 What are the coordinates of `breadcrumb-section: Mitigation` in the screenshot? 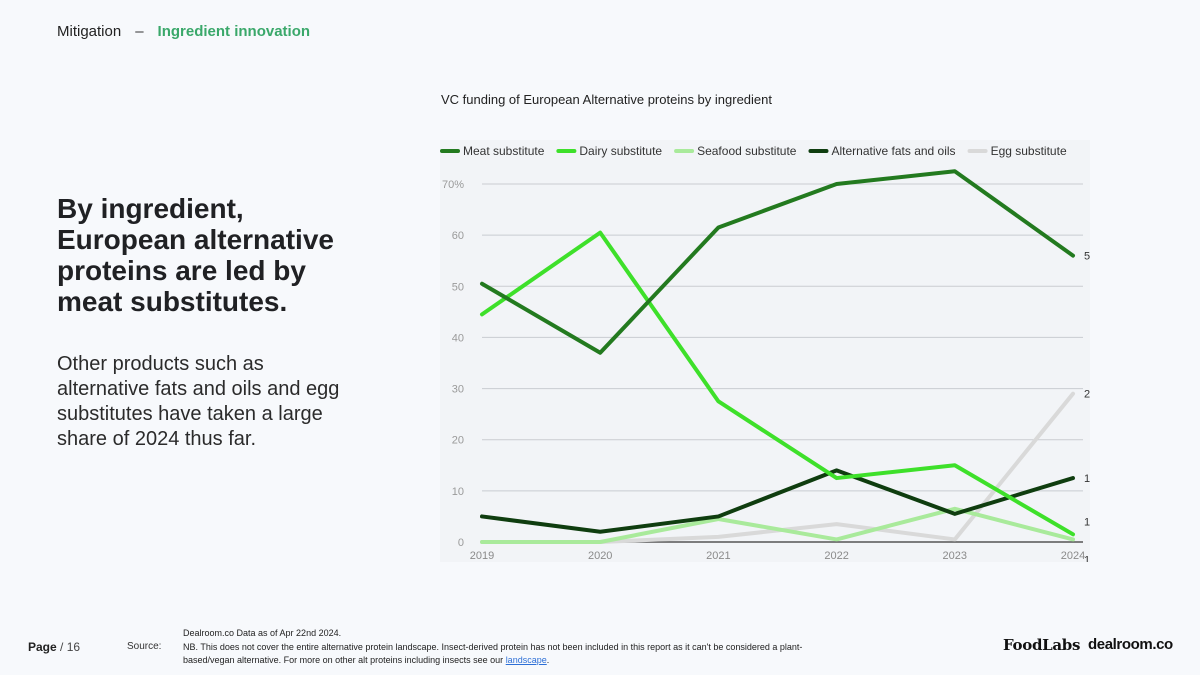 It's located at (89, 31).